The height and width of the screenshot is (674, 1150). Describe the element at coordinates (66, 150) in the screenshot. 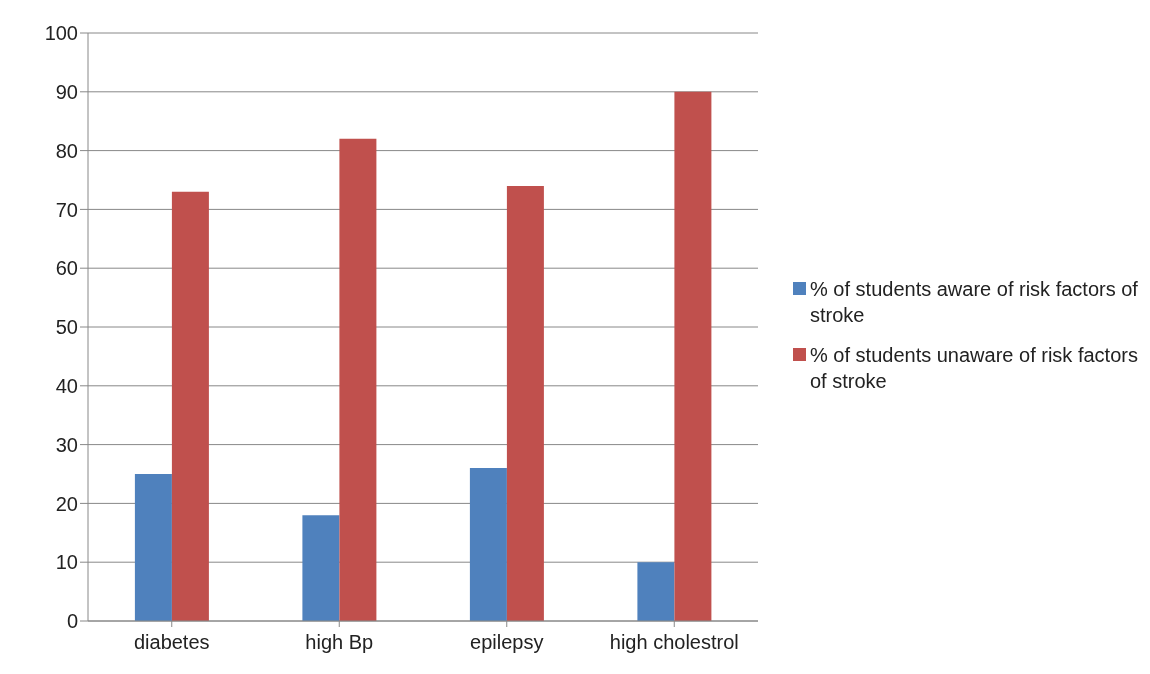

I see `y-tick-label: 80` at that location.